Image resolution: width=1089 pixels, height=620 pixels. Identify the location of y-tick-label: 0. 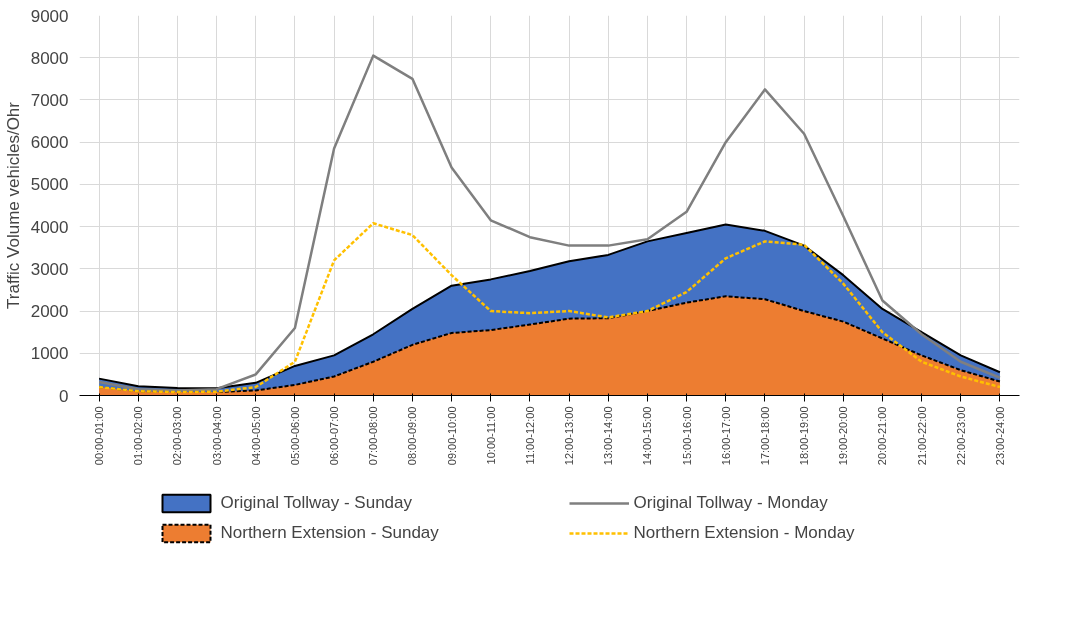
(64, 396).